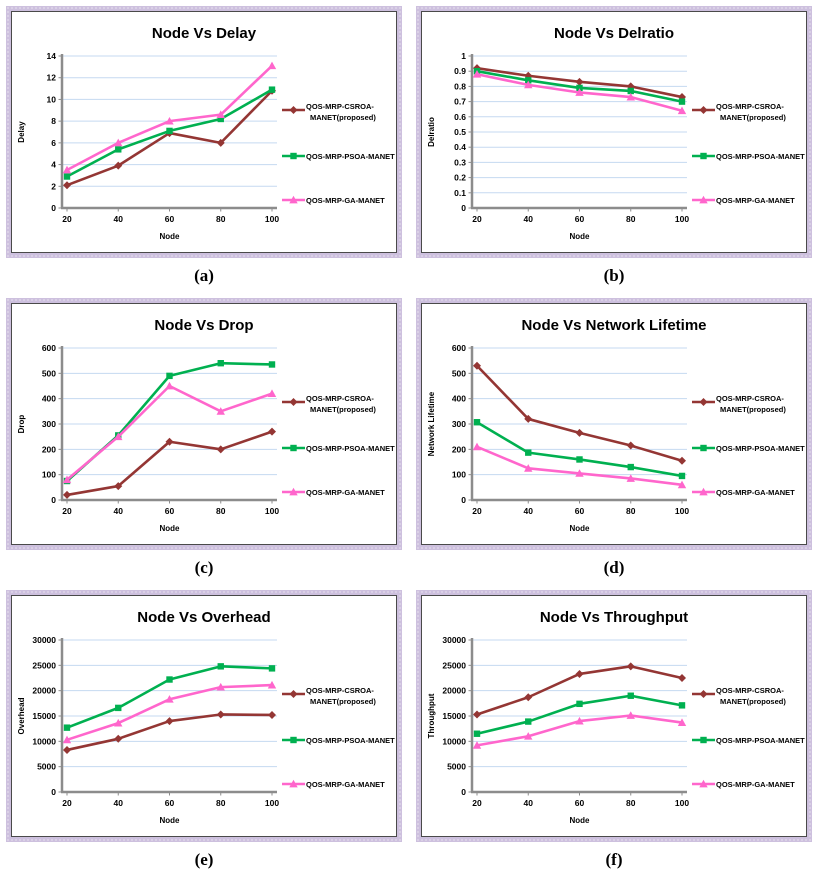  Describe the element at coordinates (53, 143) in the screenshot. I see `svg-text: 6` at that location.